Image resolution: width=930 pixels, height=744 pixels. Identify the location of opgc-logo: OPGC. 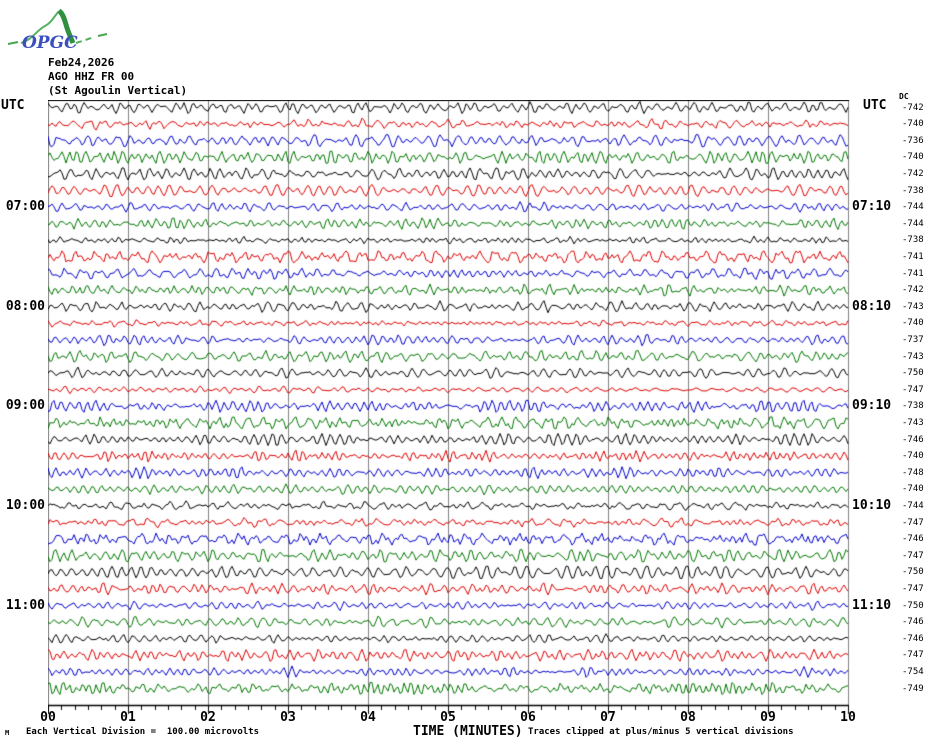
(58, 30).